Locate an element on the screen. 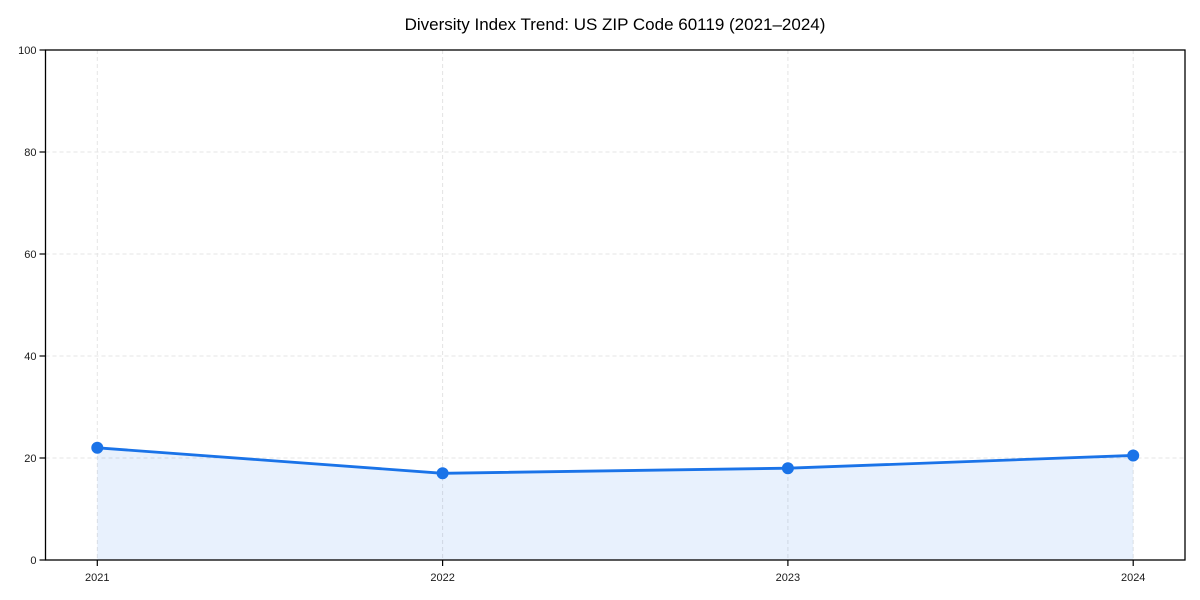 The height and width of the screenshot is (600, 1200). trend-line is located at coordinates (615, 460).